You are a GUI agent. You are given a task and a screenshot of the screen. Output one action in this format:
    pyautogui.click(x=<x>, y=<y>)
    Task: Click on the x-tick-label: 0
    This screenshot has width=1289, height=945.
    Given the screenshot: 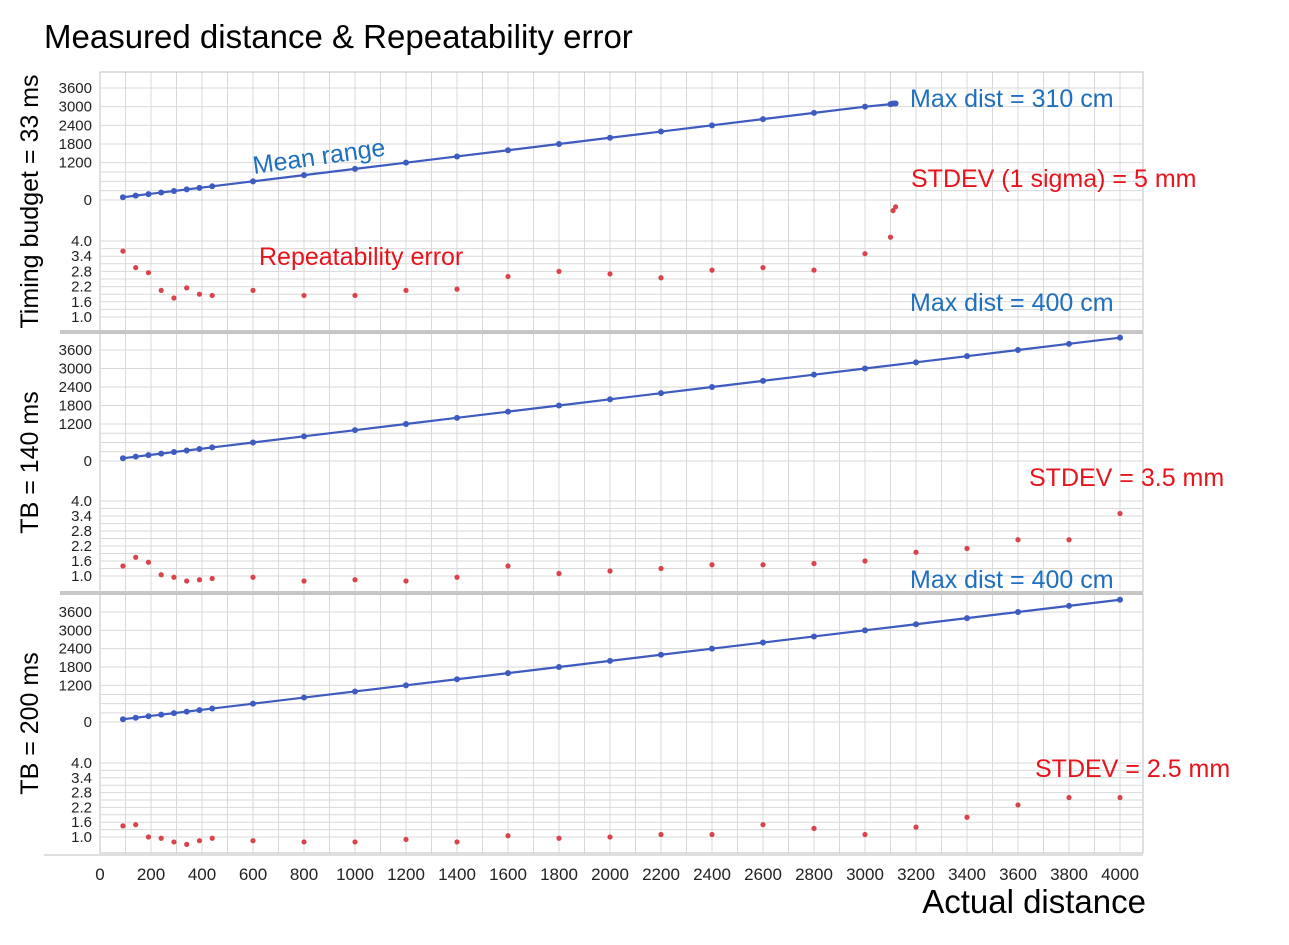 What is the action you would take?
    pyautogui.click(x=99, y=874)
    